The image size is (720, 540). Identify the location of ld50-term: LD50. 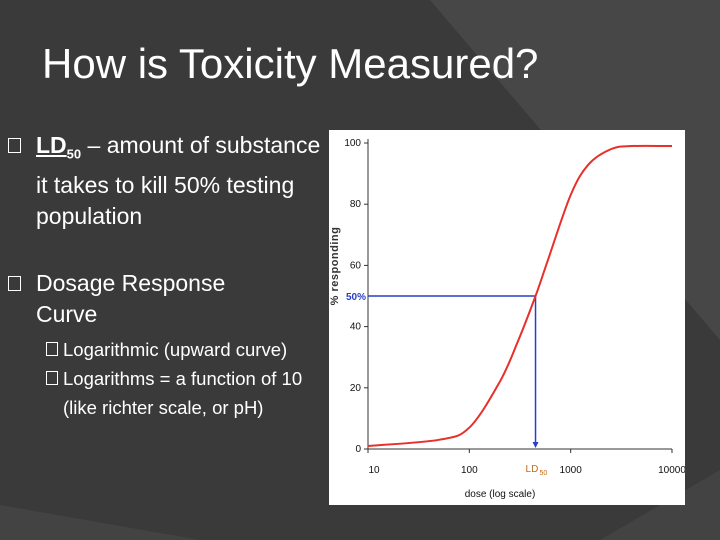
(58, 147).